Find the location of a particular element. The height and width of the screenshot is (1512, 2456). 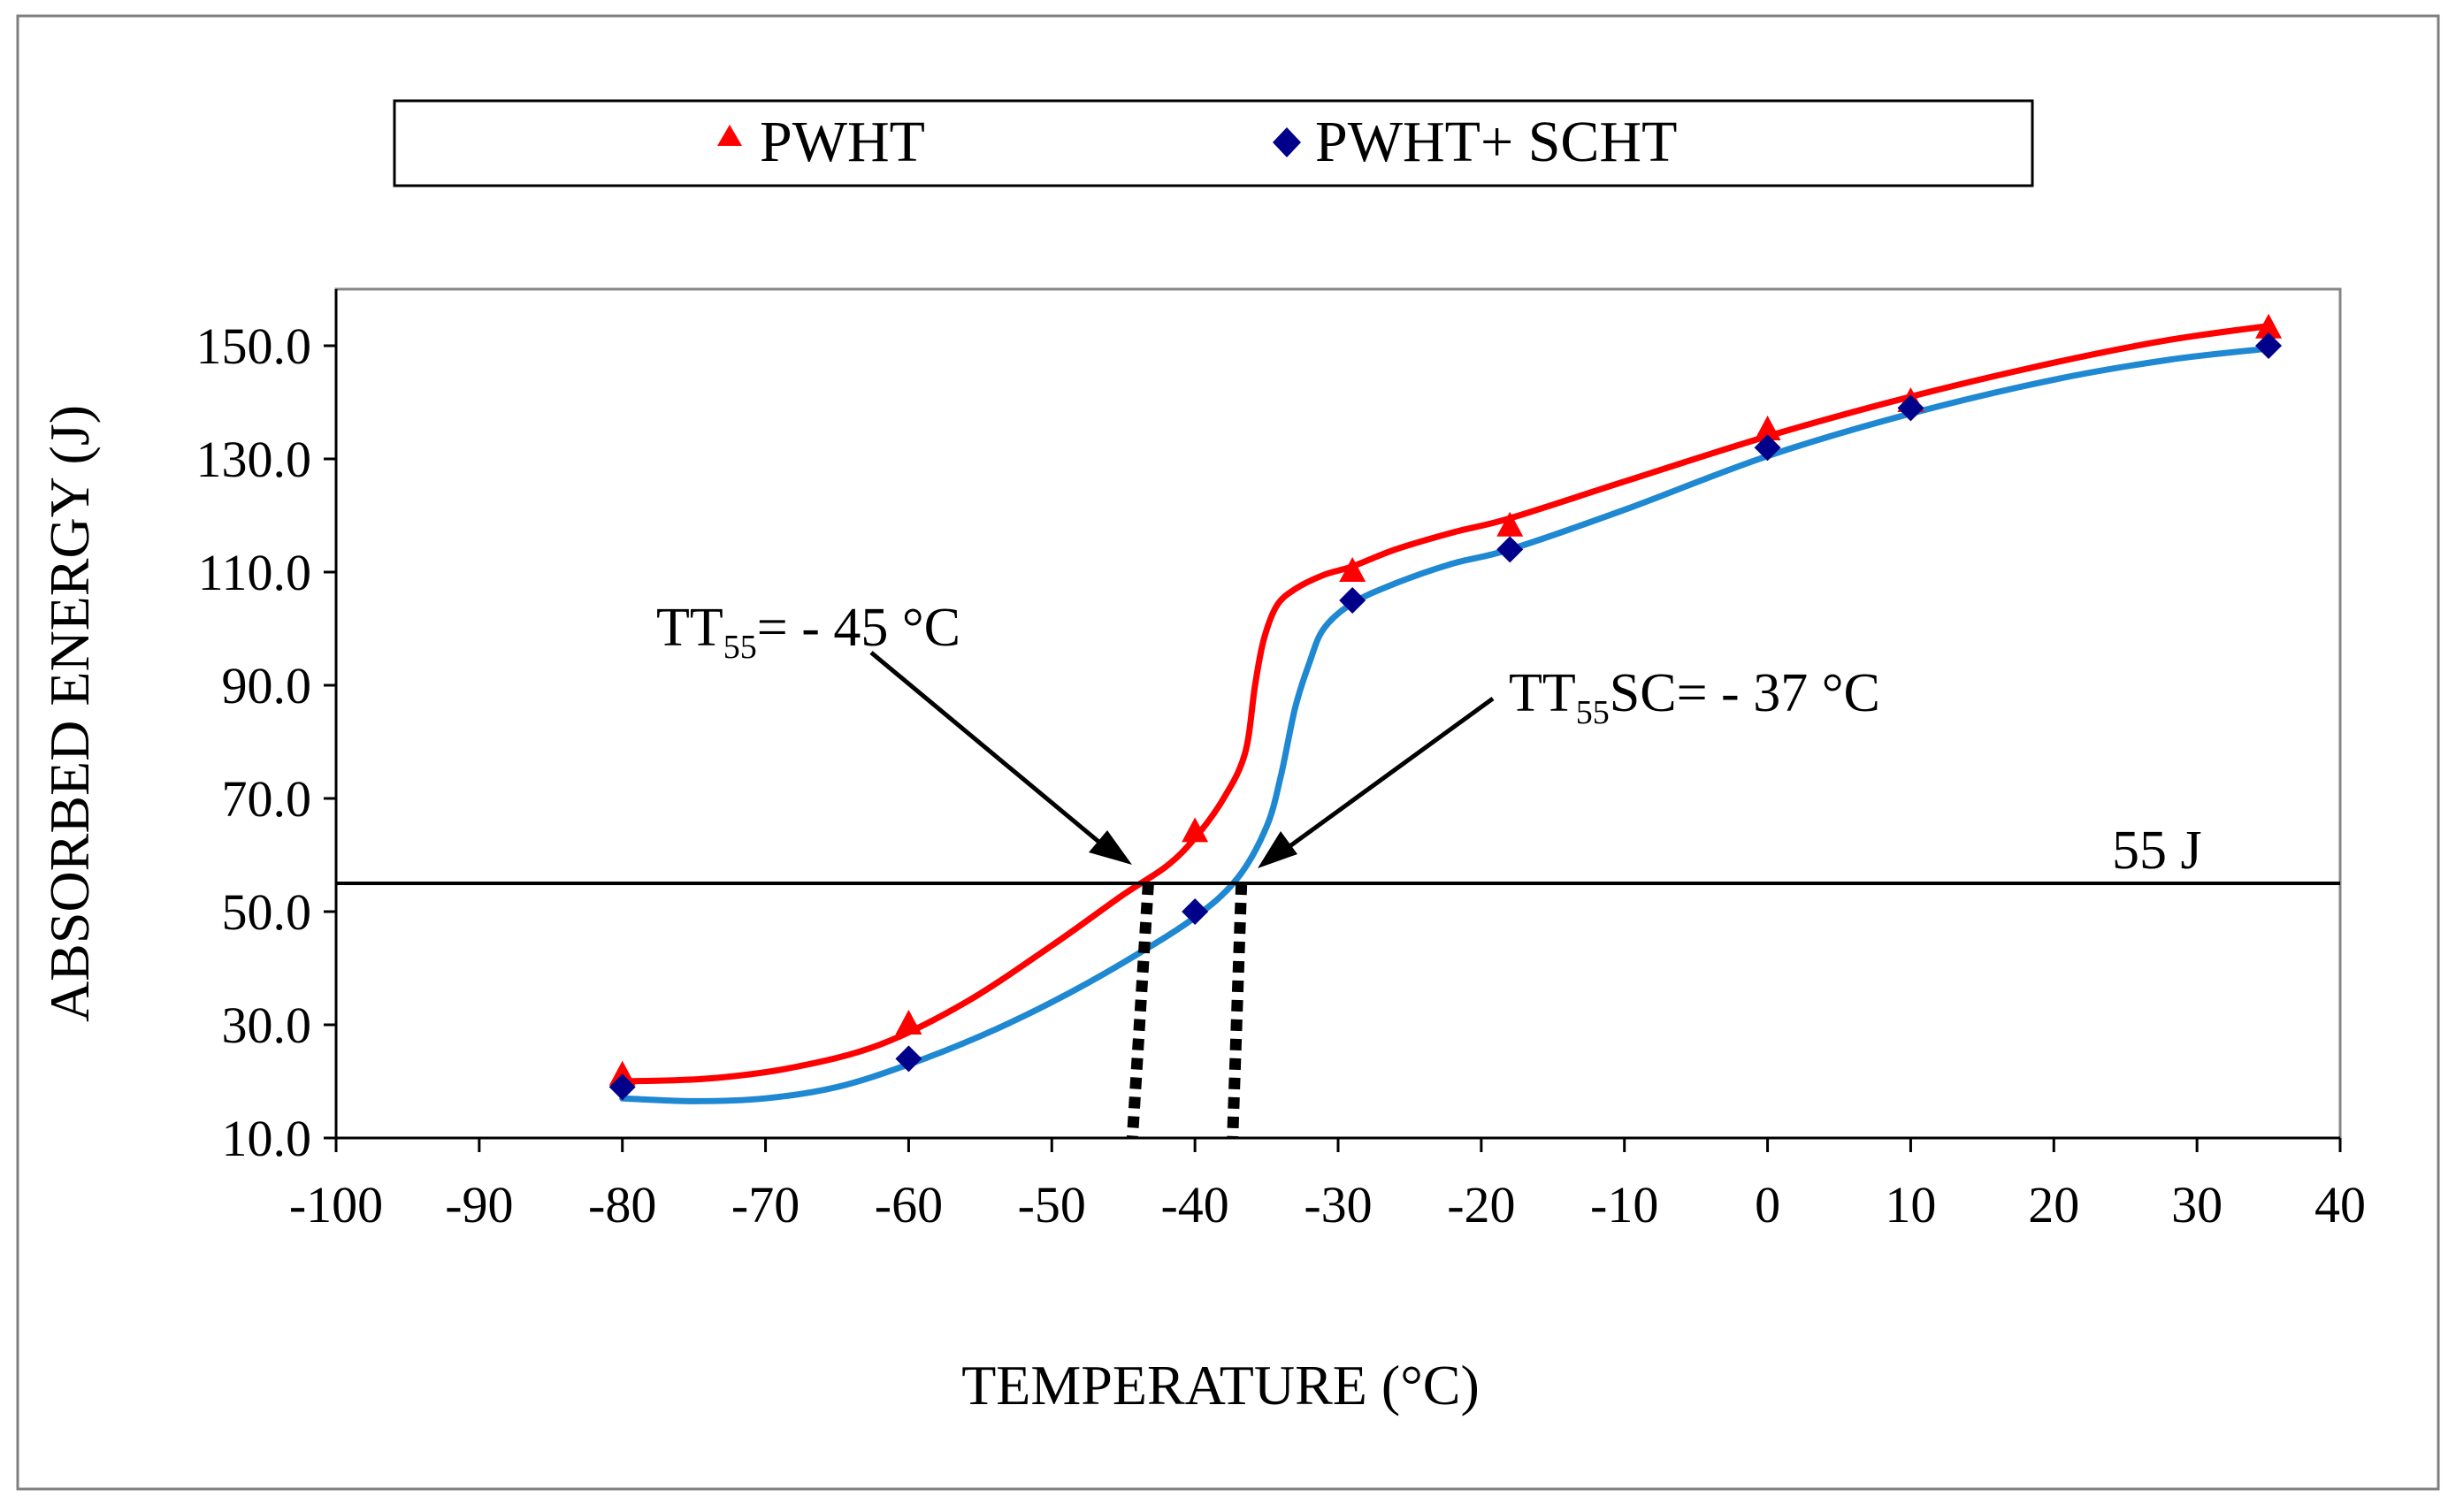

annotation-tt55sc-subscript: 55 is located at coordinates (1593, 712).